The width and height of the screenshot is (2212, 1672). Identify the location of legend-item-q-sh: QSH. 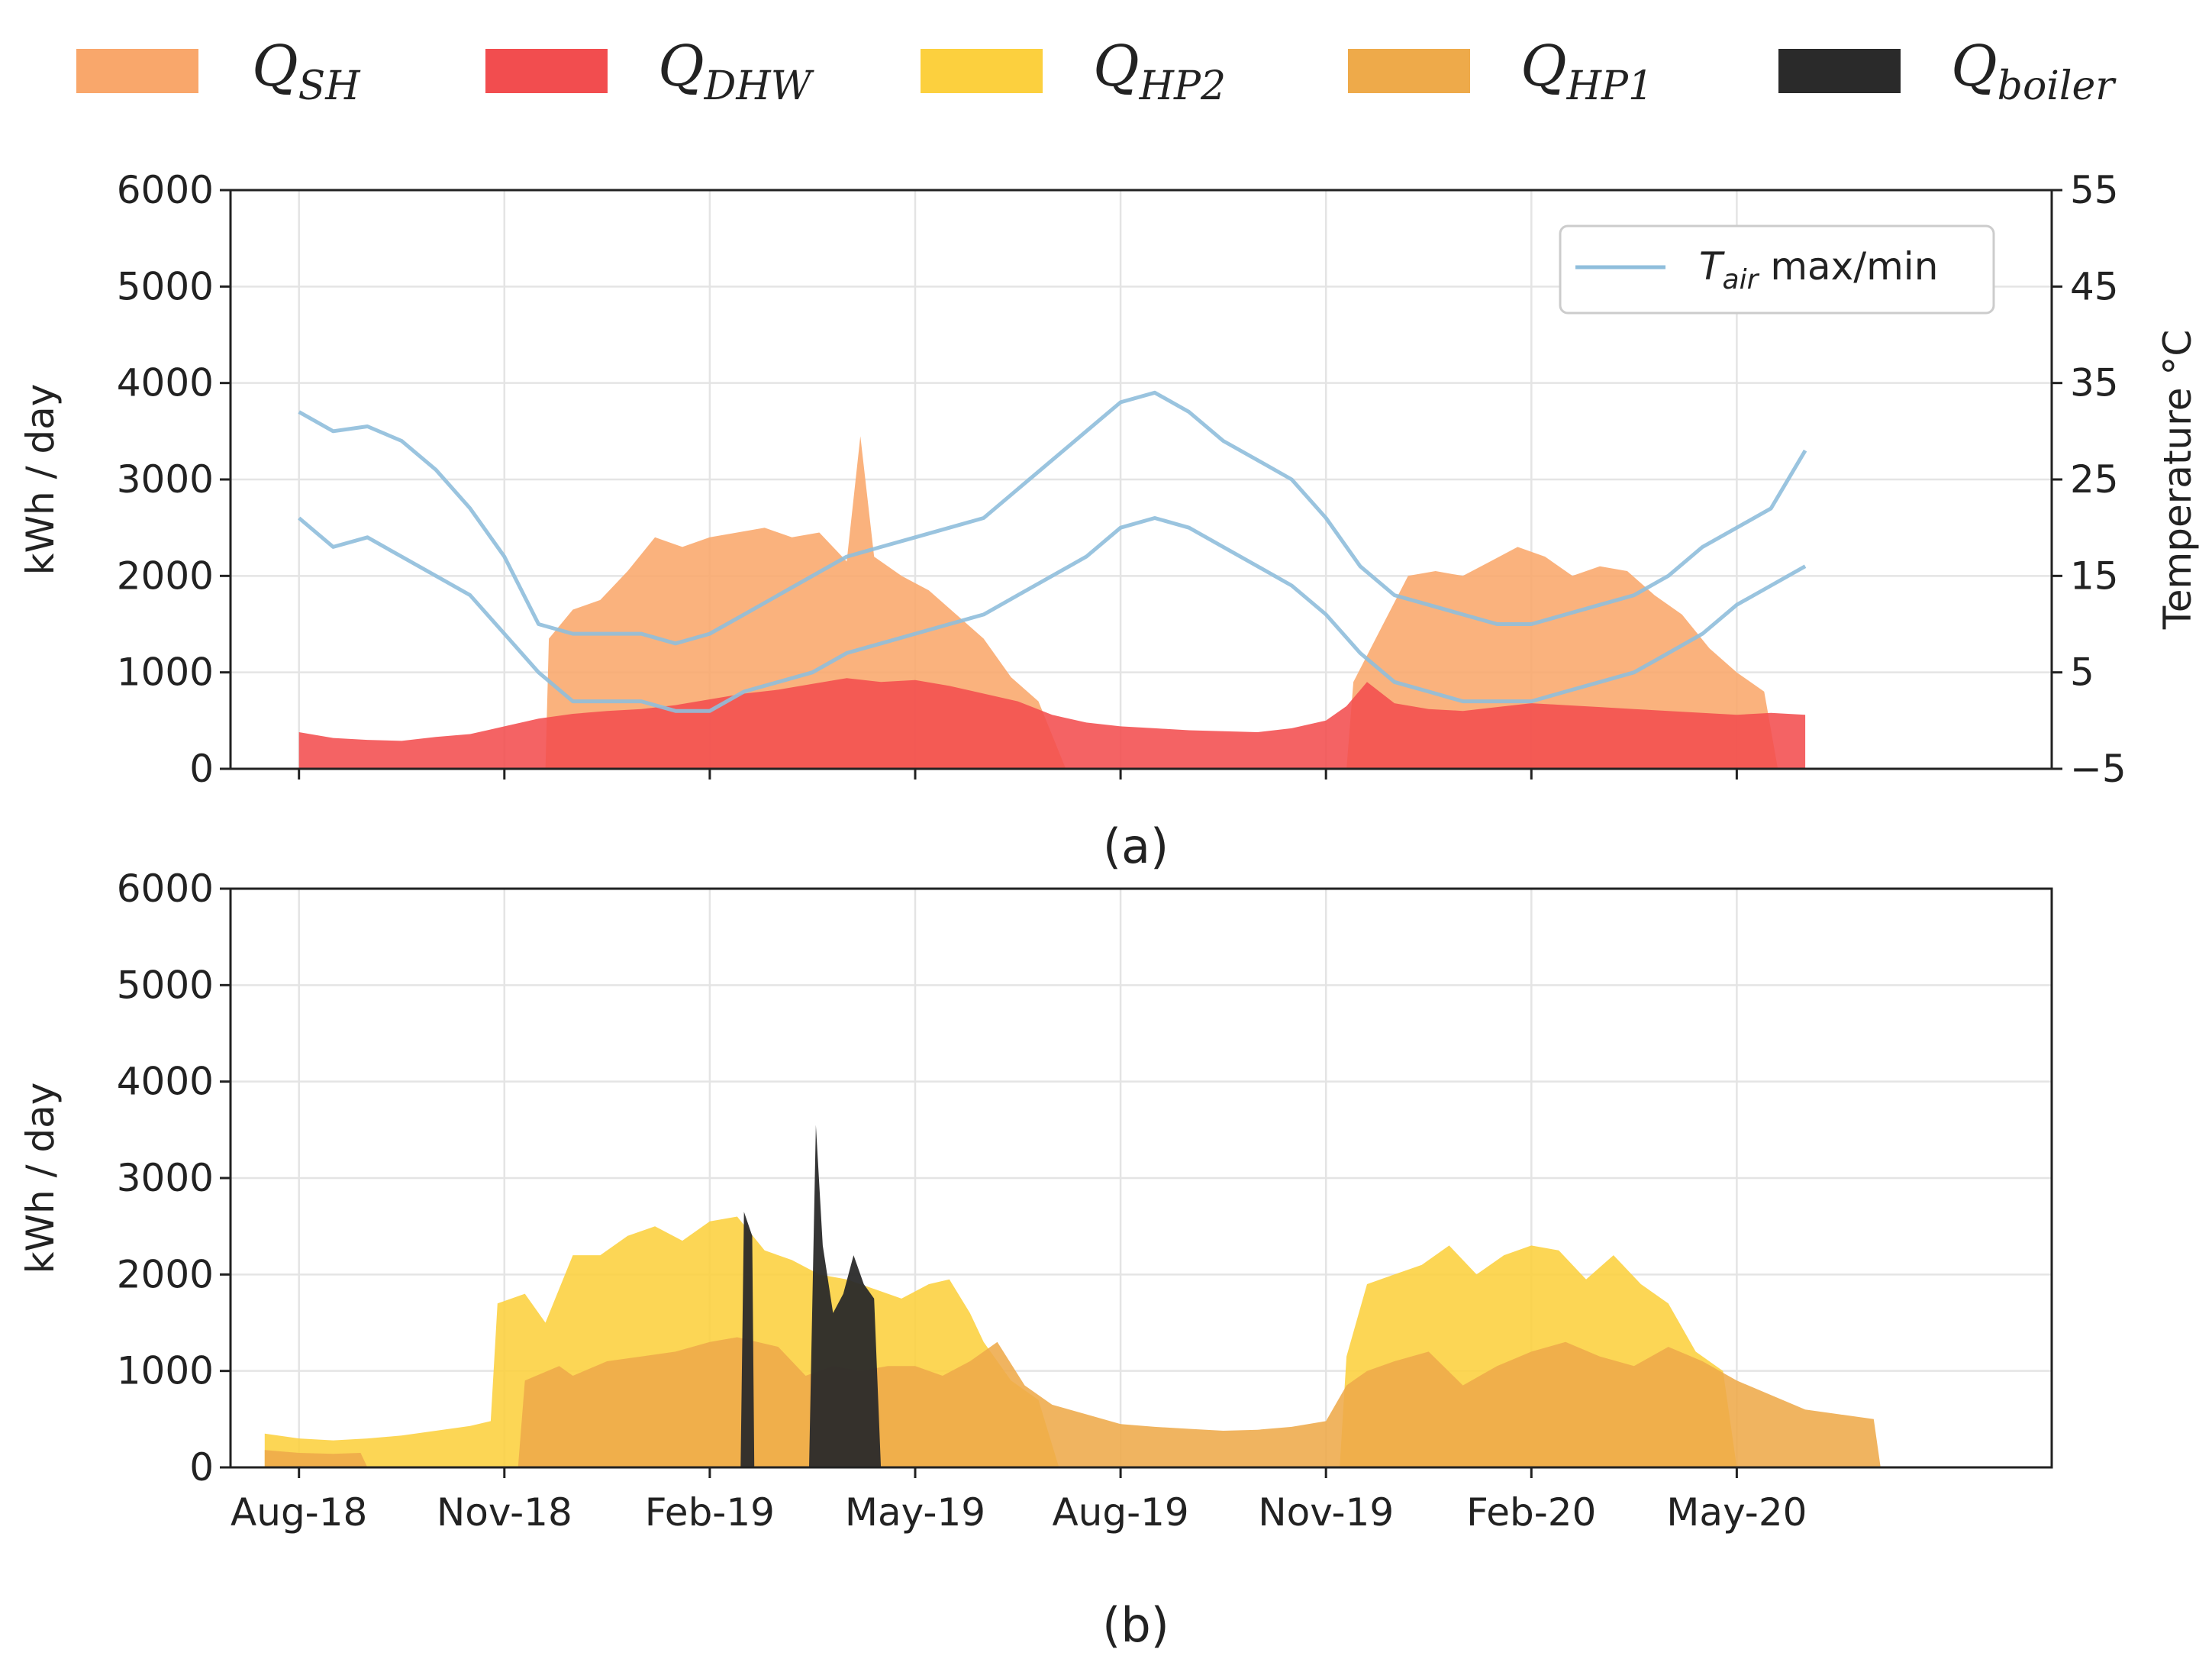
(218, 71).